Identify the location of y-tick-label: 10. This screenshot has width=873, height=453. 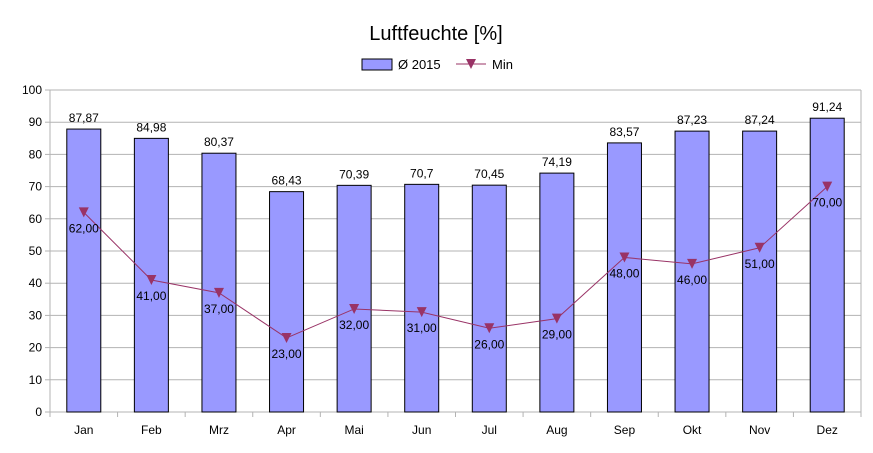
(36, 380).